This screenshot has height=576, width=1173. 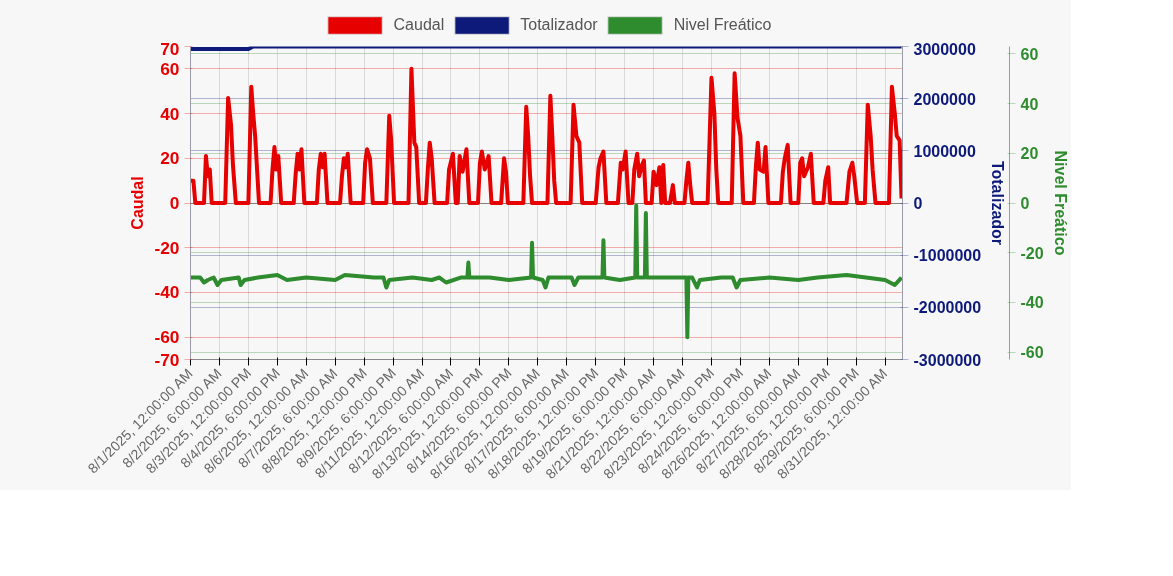 I want to click on y-tick-label: 0, so click(x=174, y=203).